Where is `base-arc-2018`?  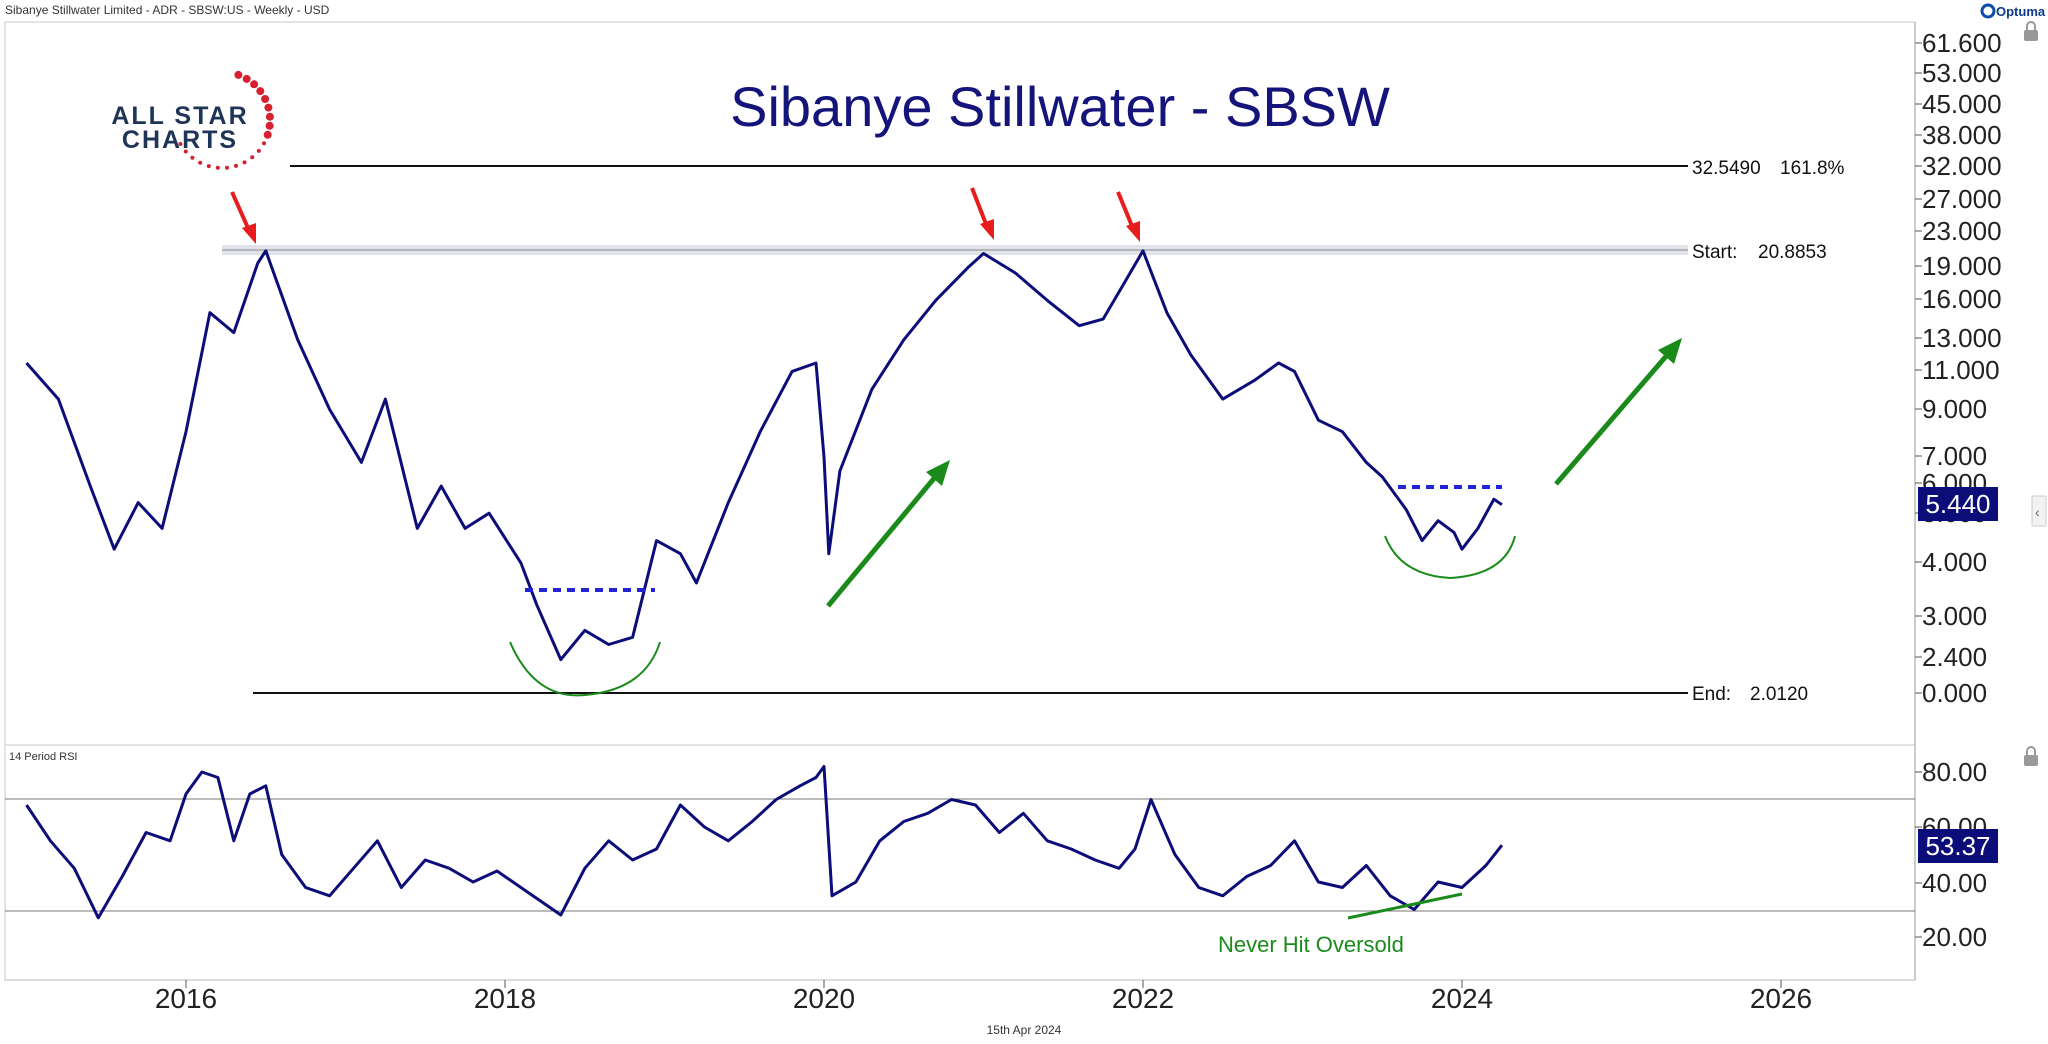
base-arc-2018 is located at coordinates (585, 669).